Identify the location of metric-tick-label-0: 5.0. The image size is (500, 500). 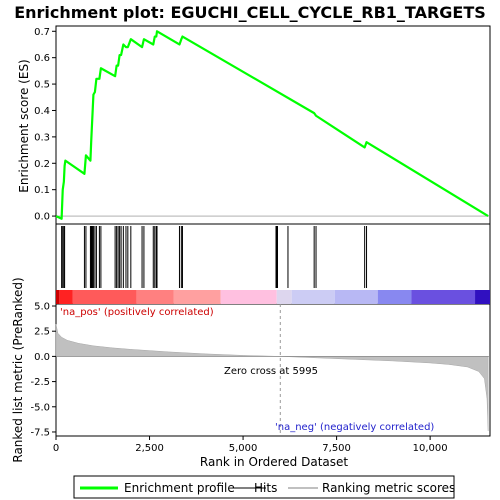
(42, 307).